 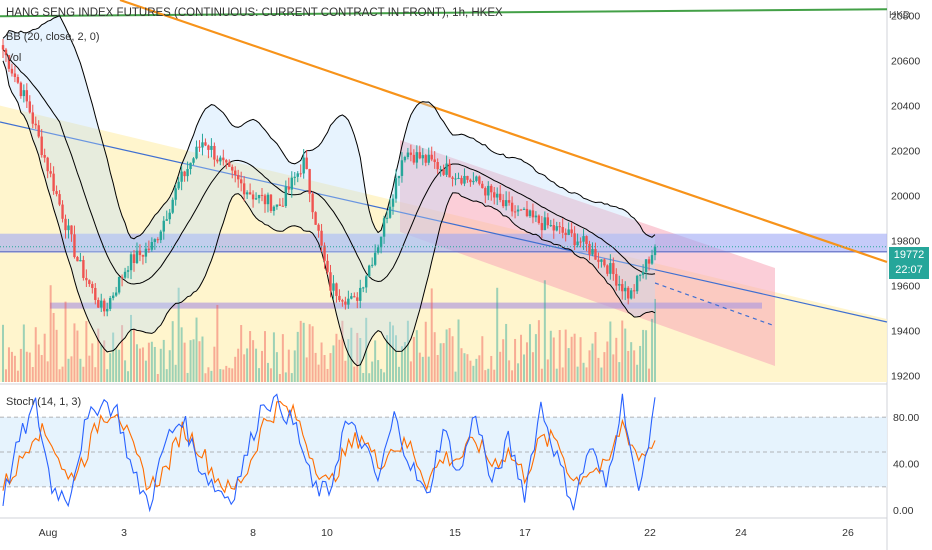 What do you see at coordinates (48, 533) in the screenshot?
I see `time-axis-tick: Aug` at bounding box center [48, 533].